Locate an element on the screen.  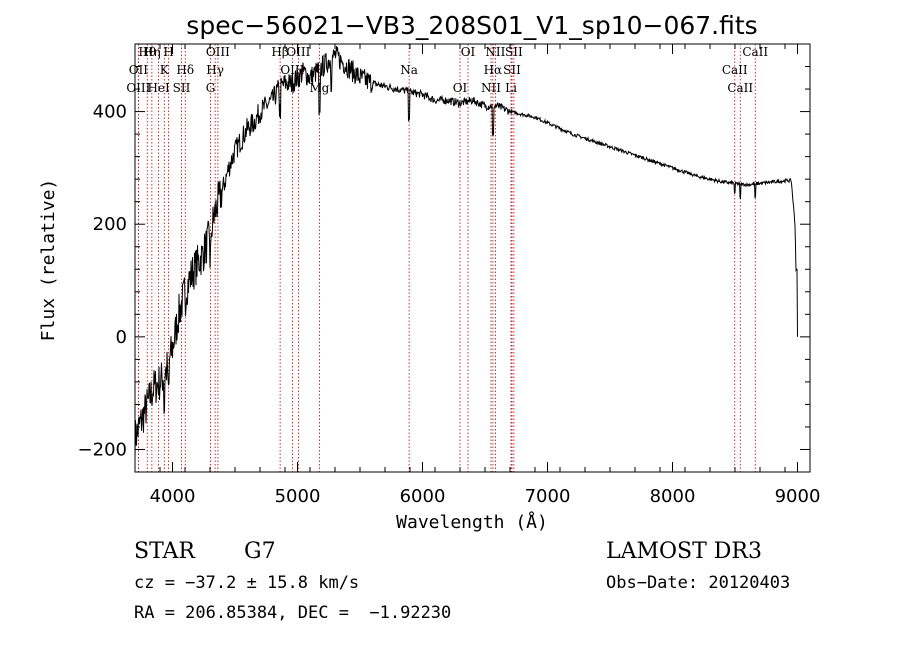
spectral-line-label: G is located at coordinates (211, 88).